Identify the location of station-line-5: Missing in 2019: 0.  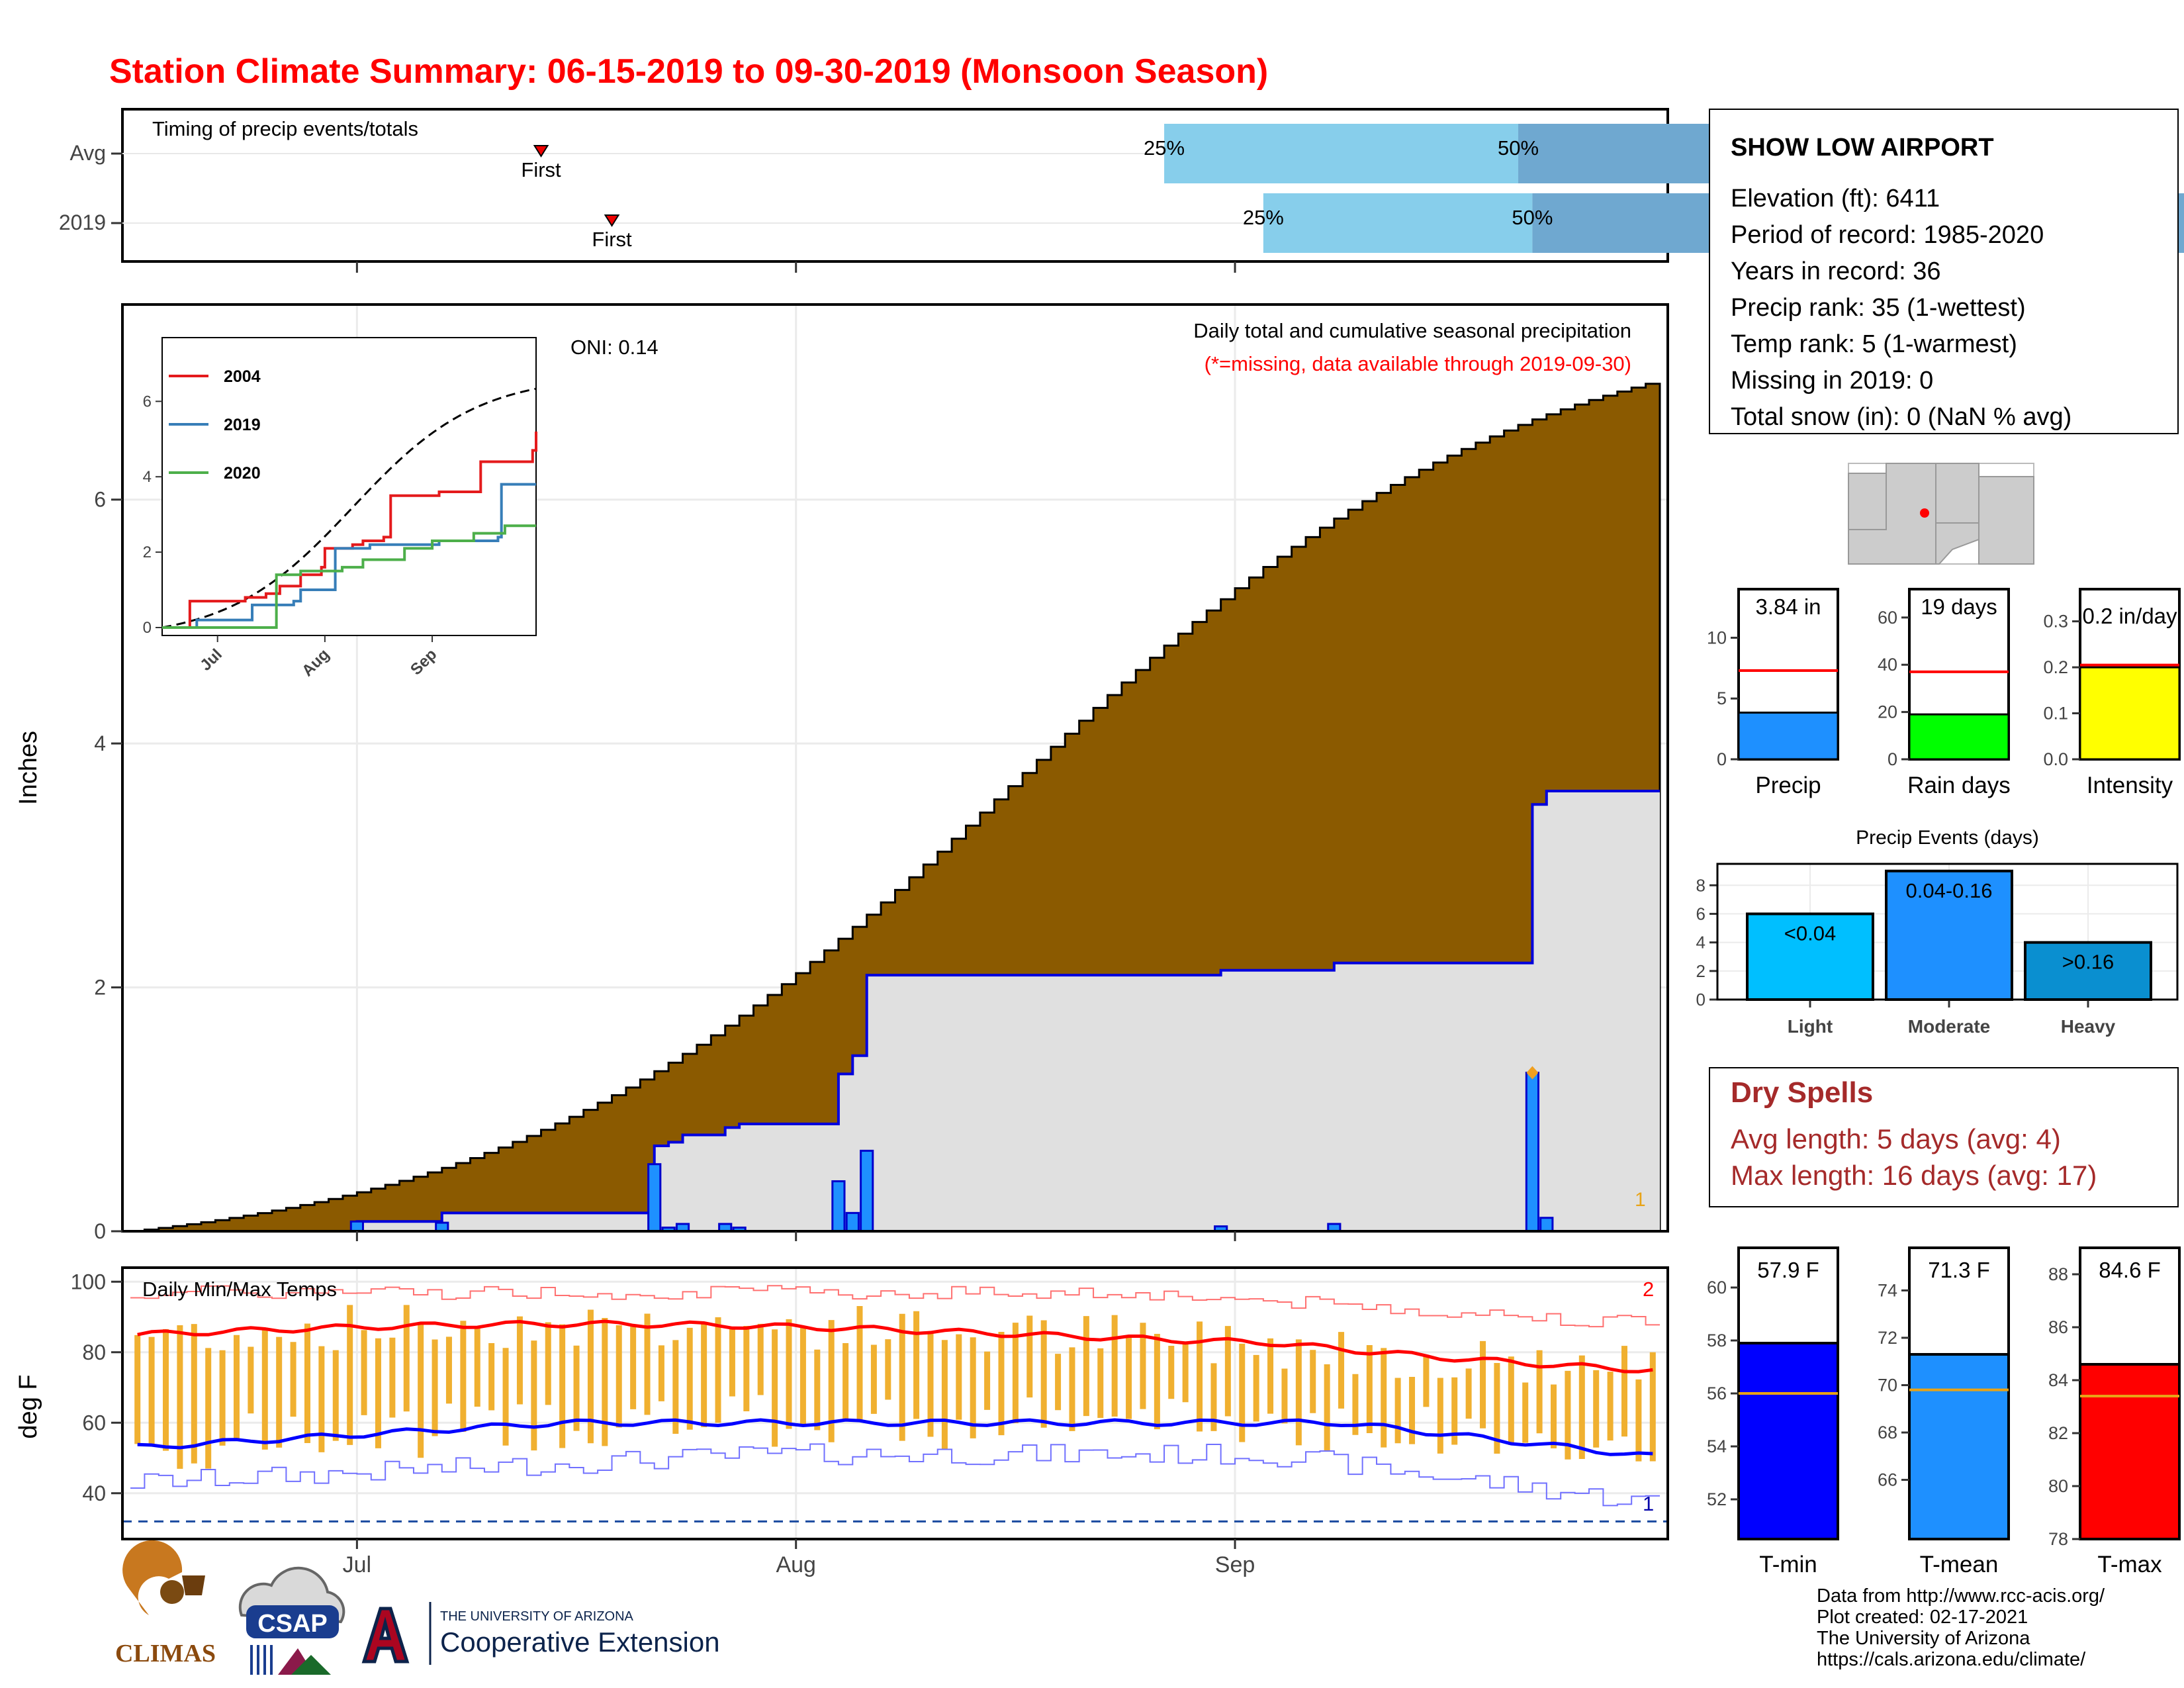
(1832, 381).